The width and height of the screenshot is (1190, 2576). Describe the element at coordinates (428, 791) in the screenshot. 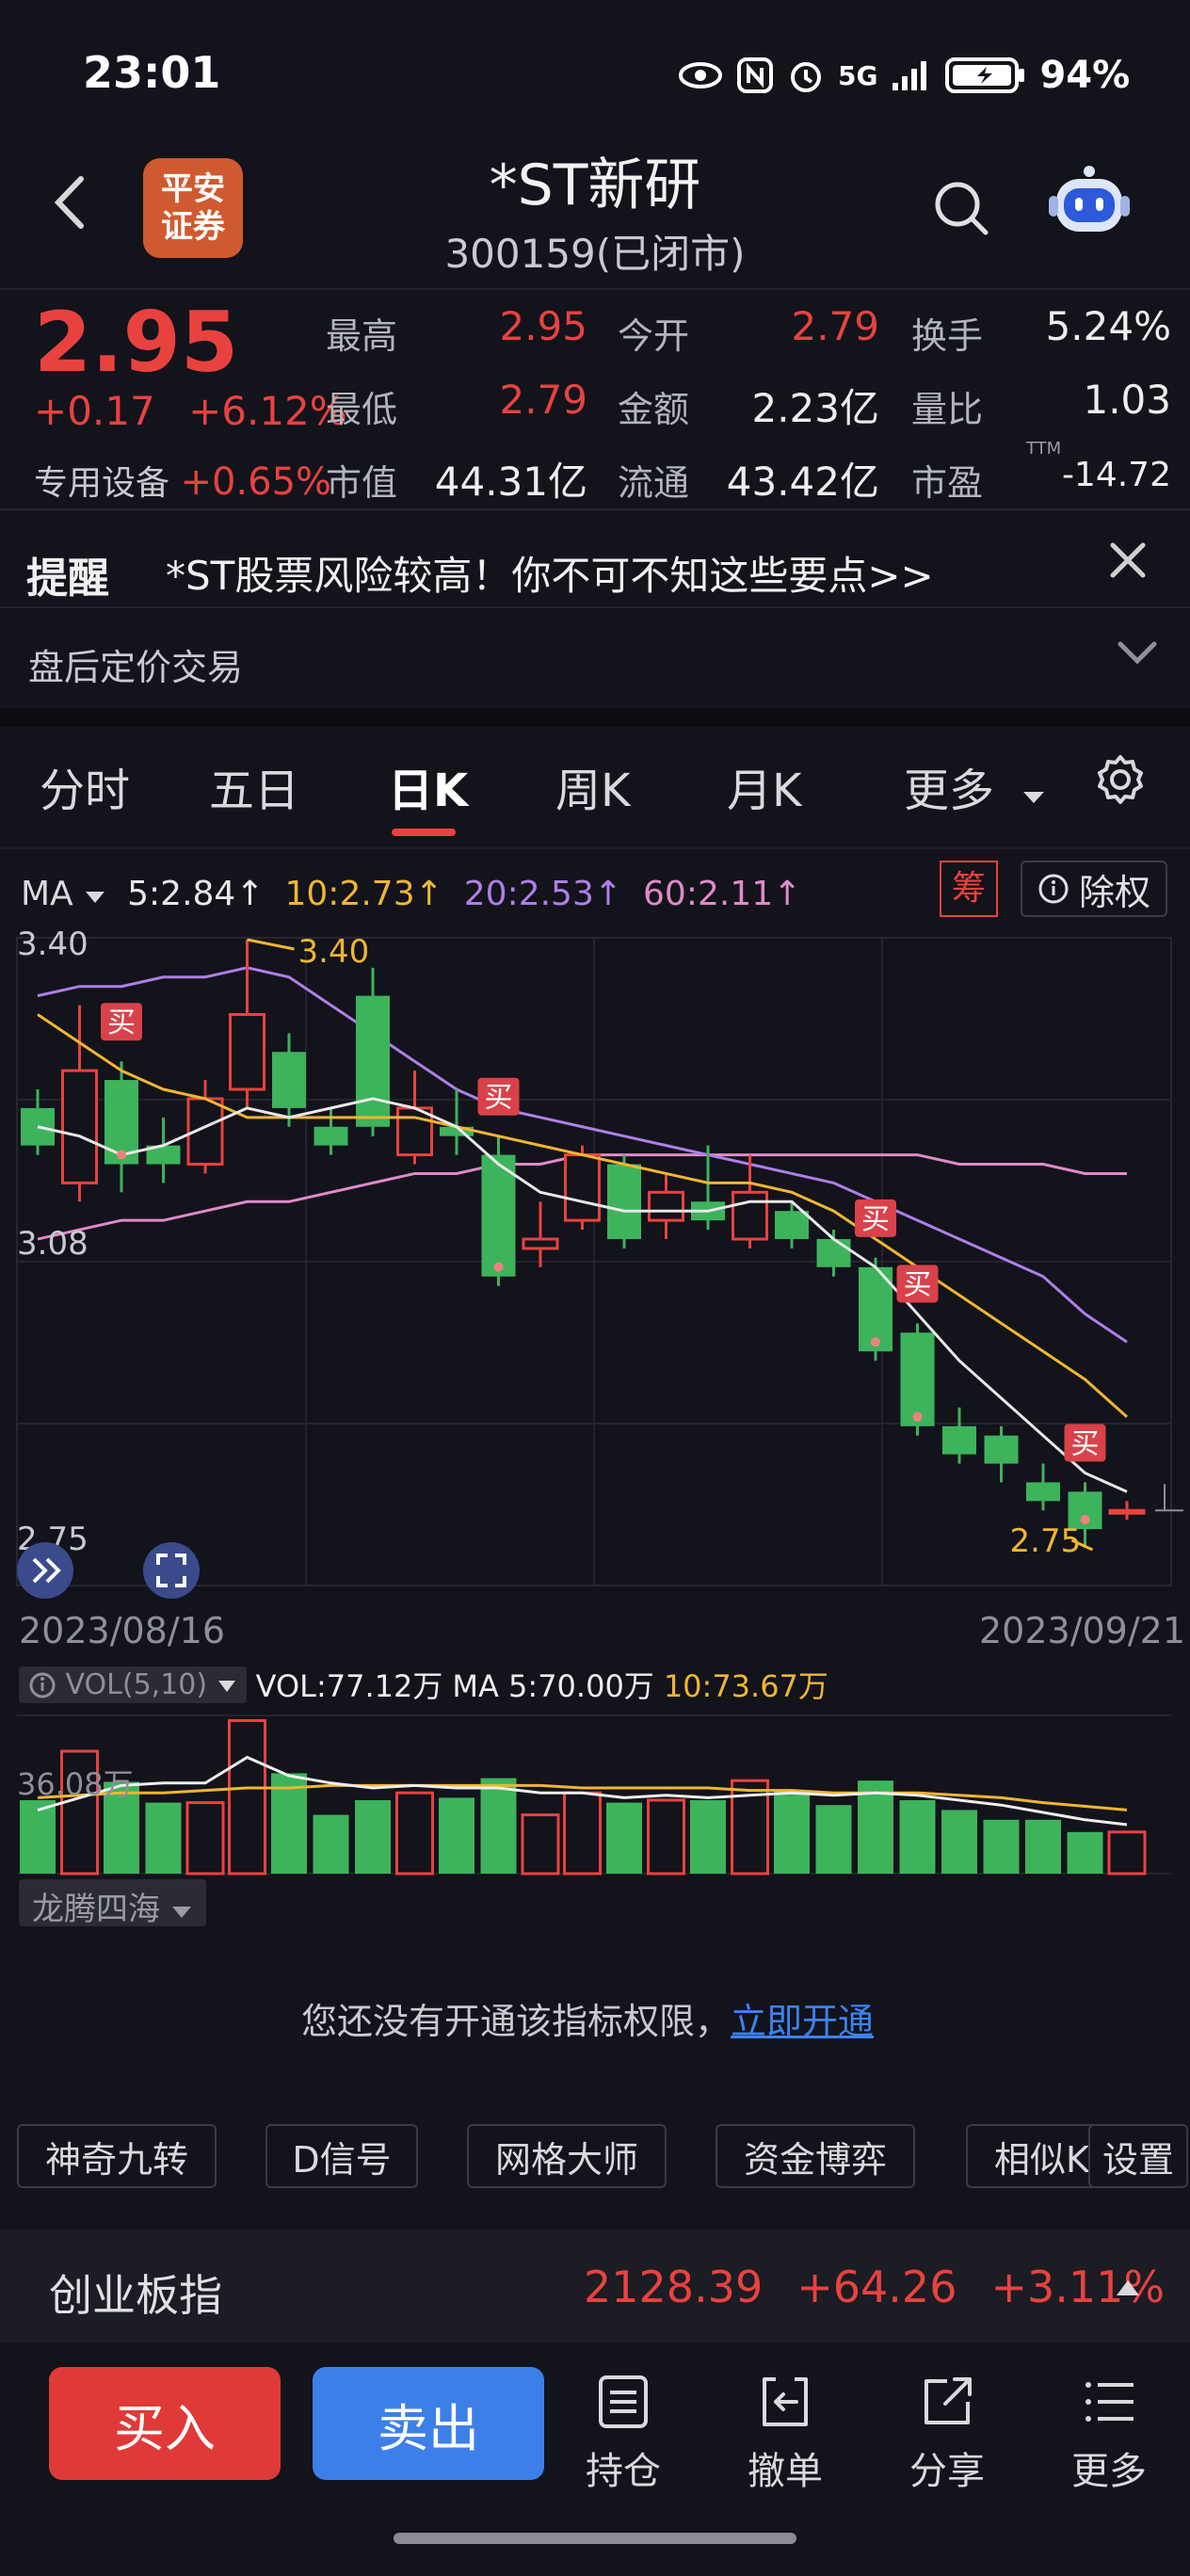

I see `tab-daily-k: 日K` at that location.